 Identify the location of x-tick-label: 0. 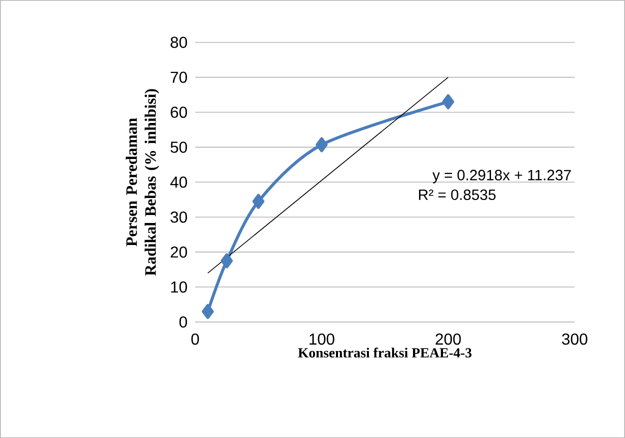
(195, 339).